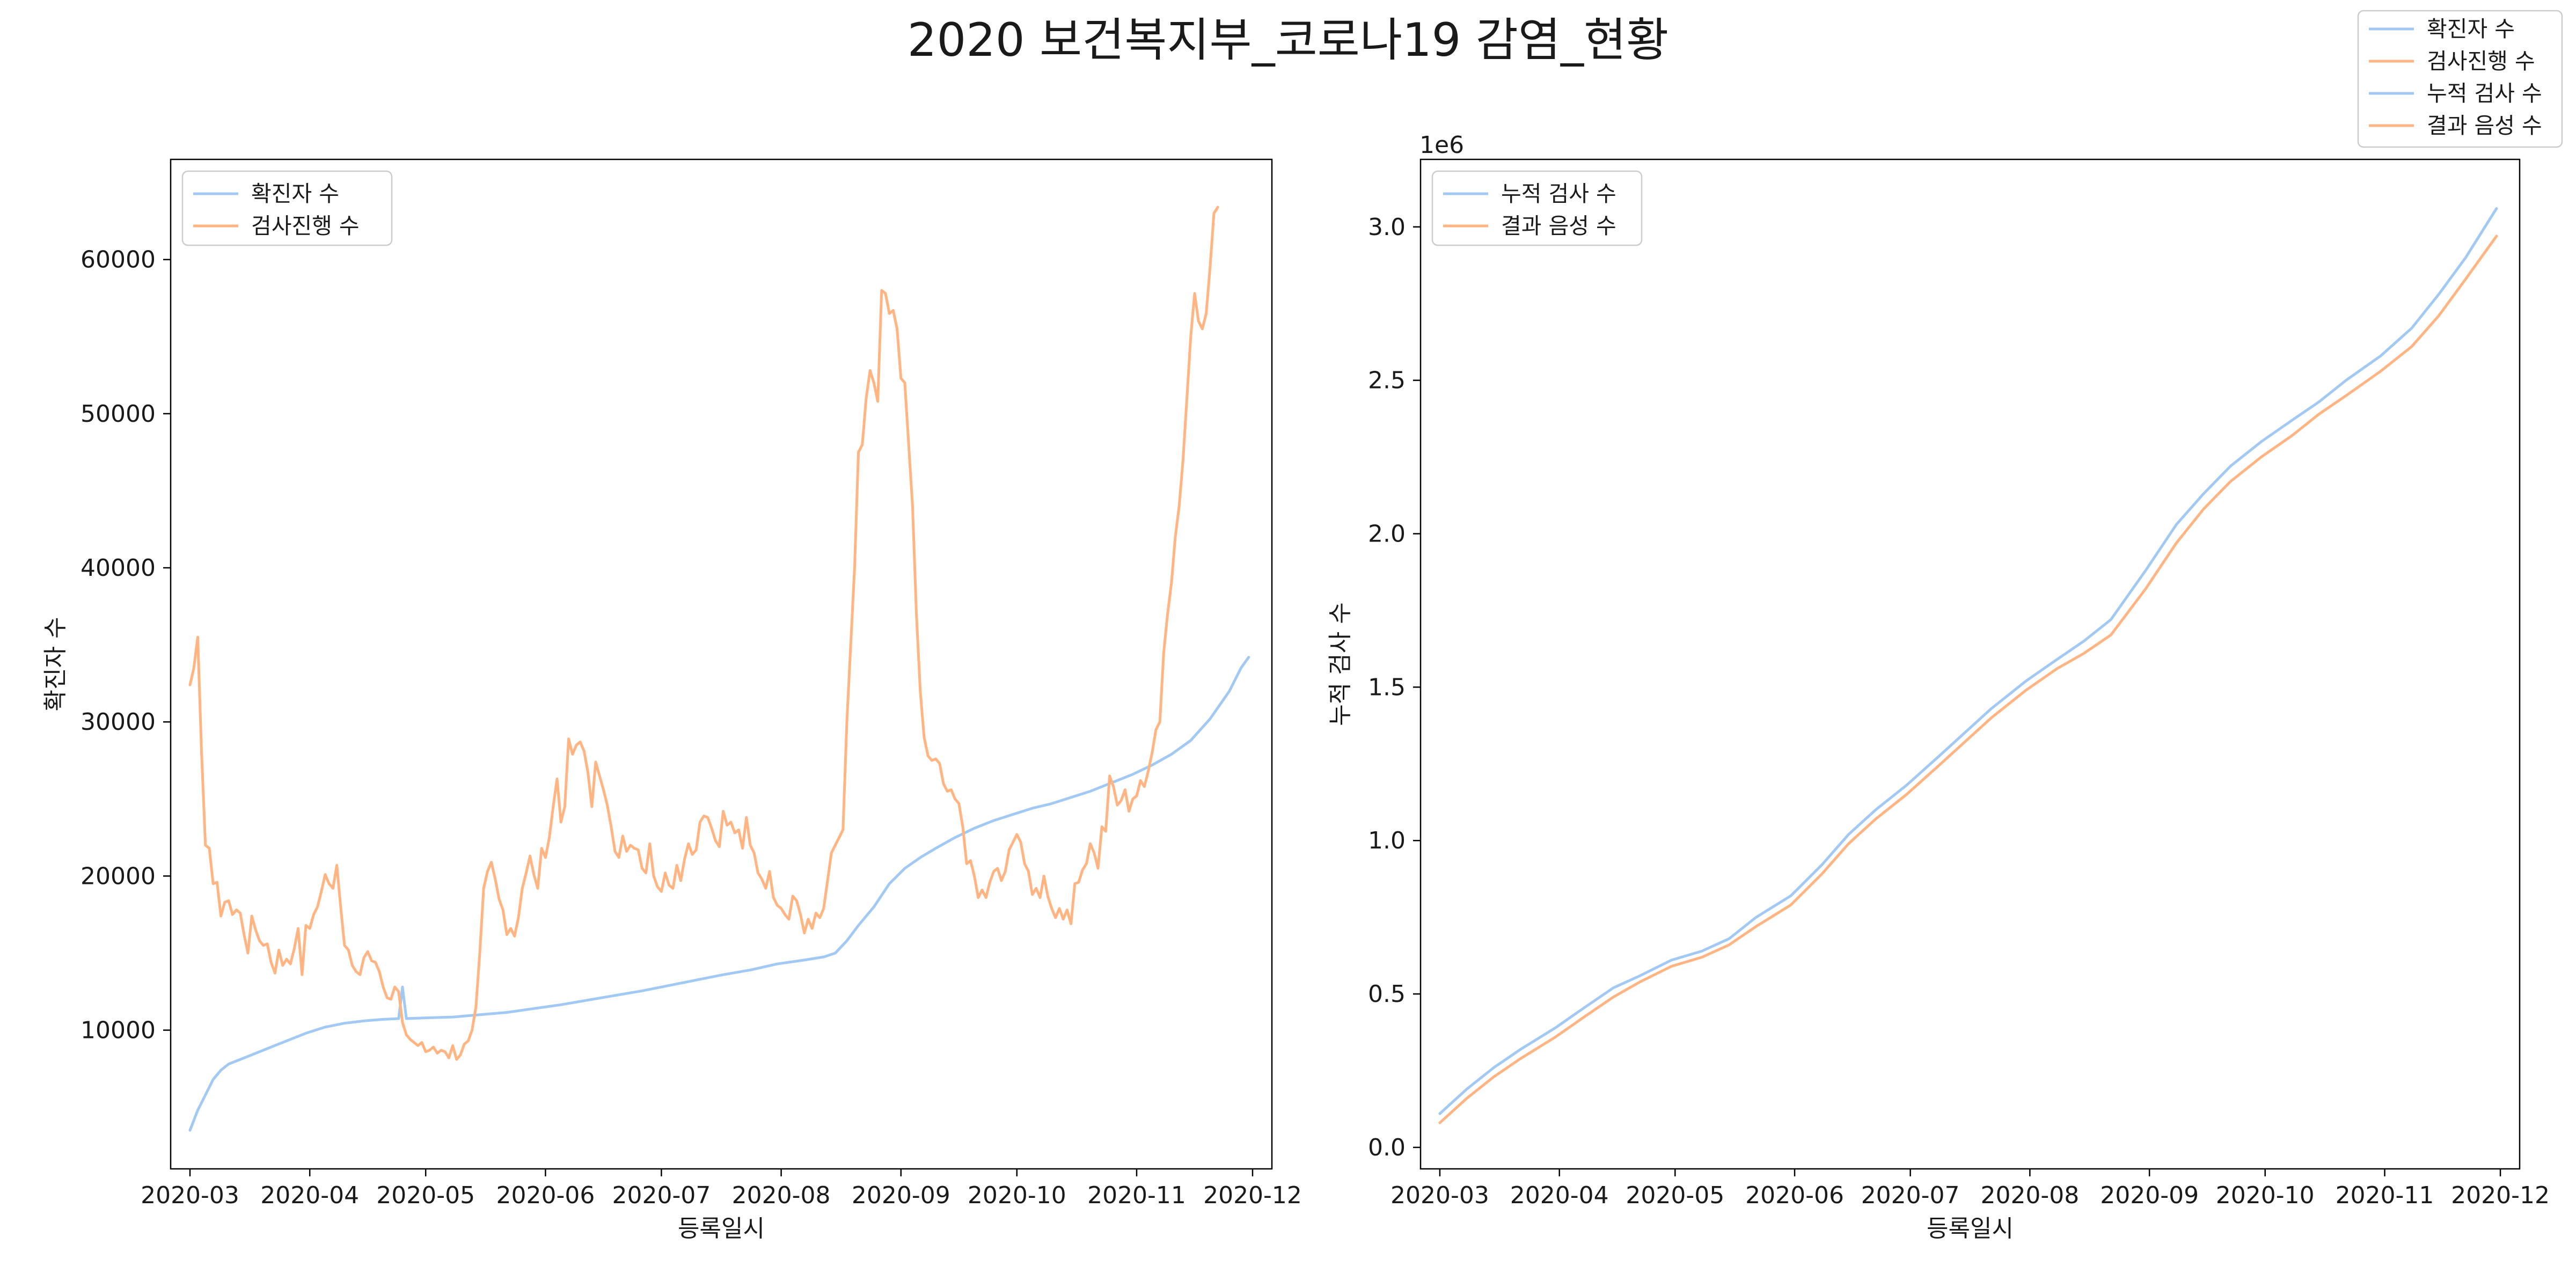  I want to click on y-tick-label: 2.0, so click(1387, 534).